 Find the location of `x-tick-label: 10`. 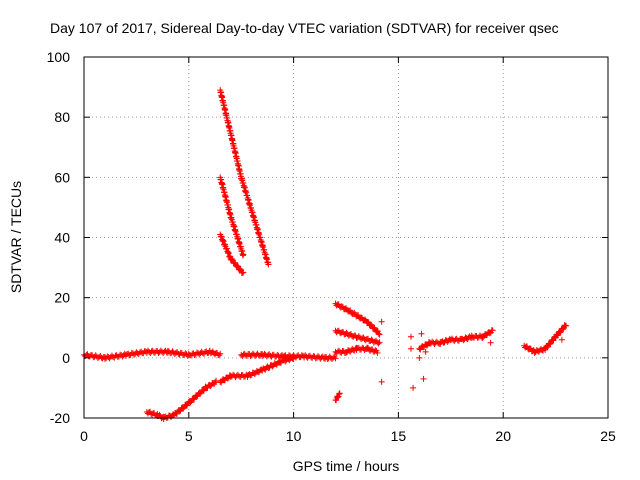

x-tick-label: 10 is located at coordinates (294, 436).